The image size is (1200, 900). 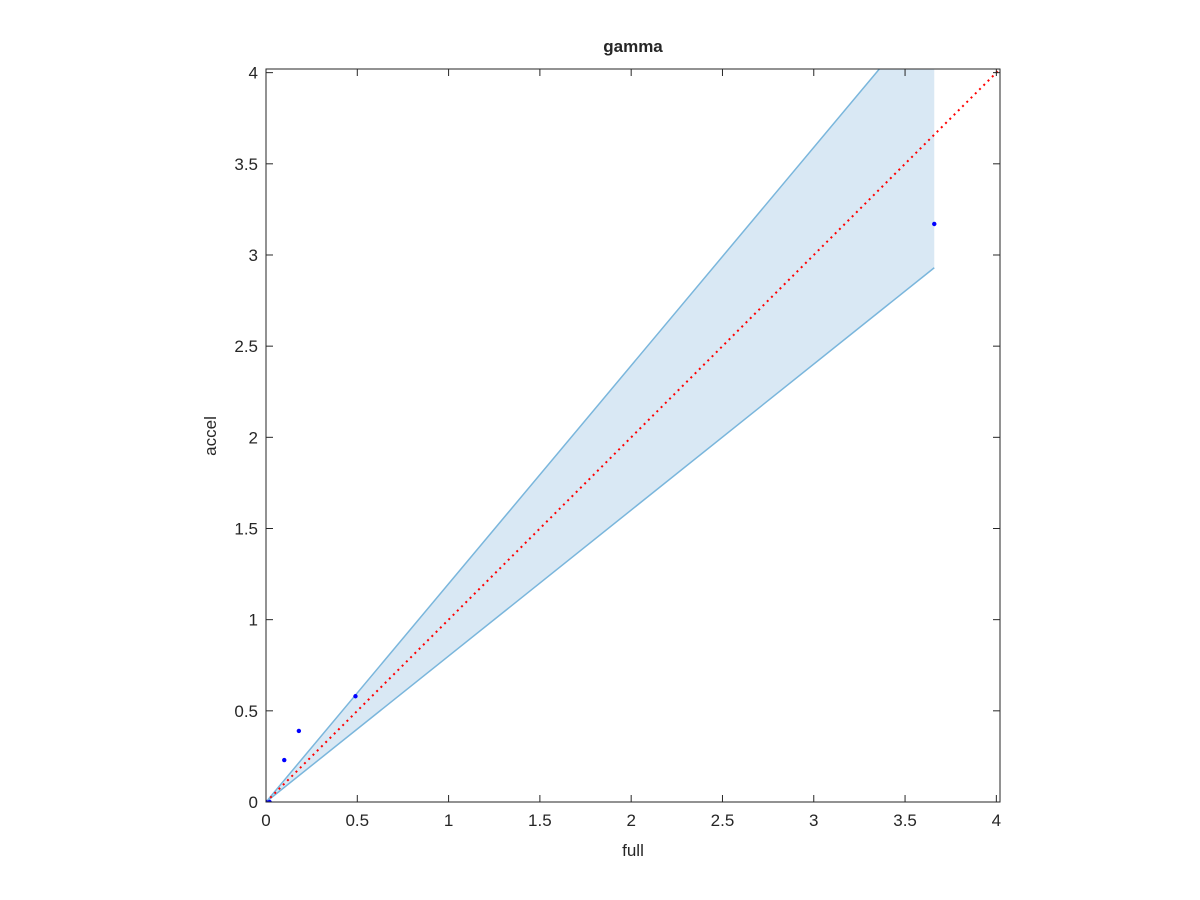 I want to click on chart-title: gamma, so click(x=633, y=46).